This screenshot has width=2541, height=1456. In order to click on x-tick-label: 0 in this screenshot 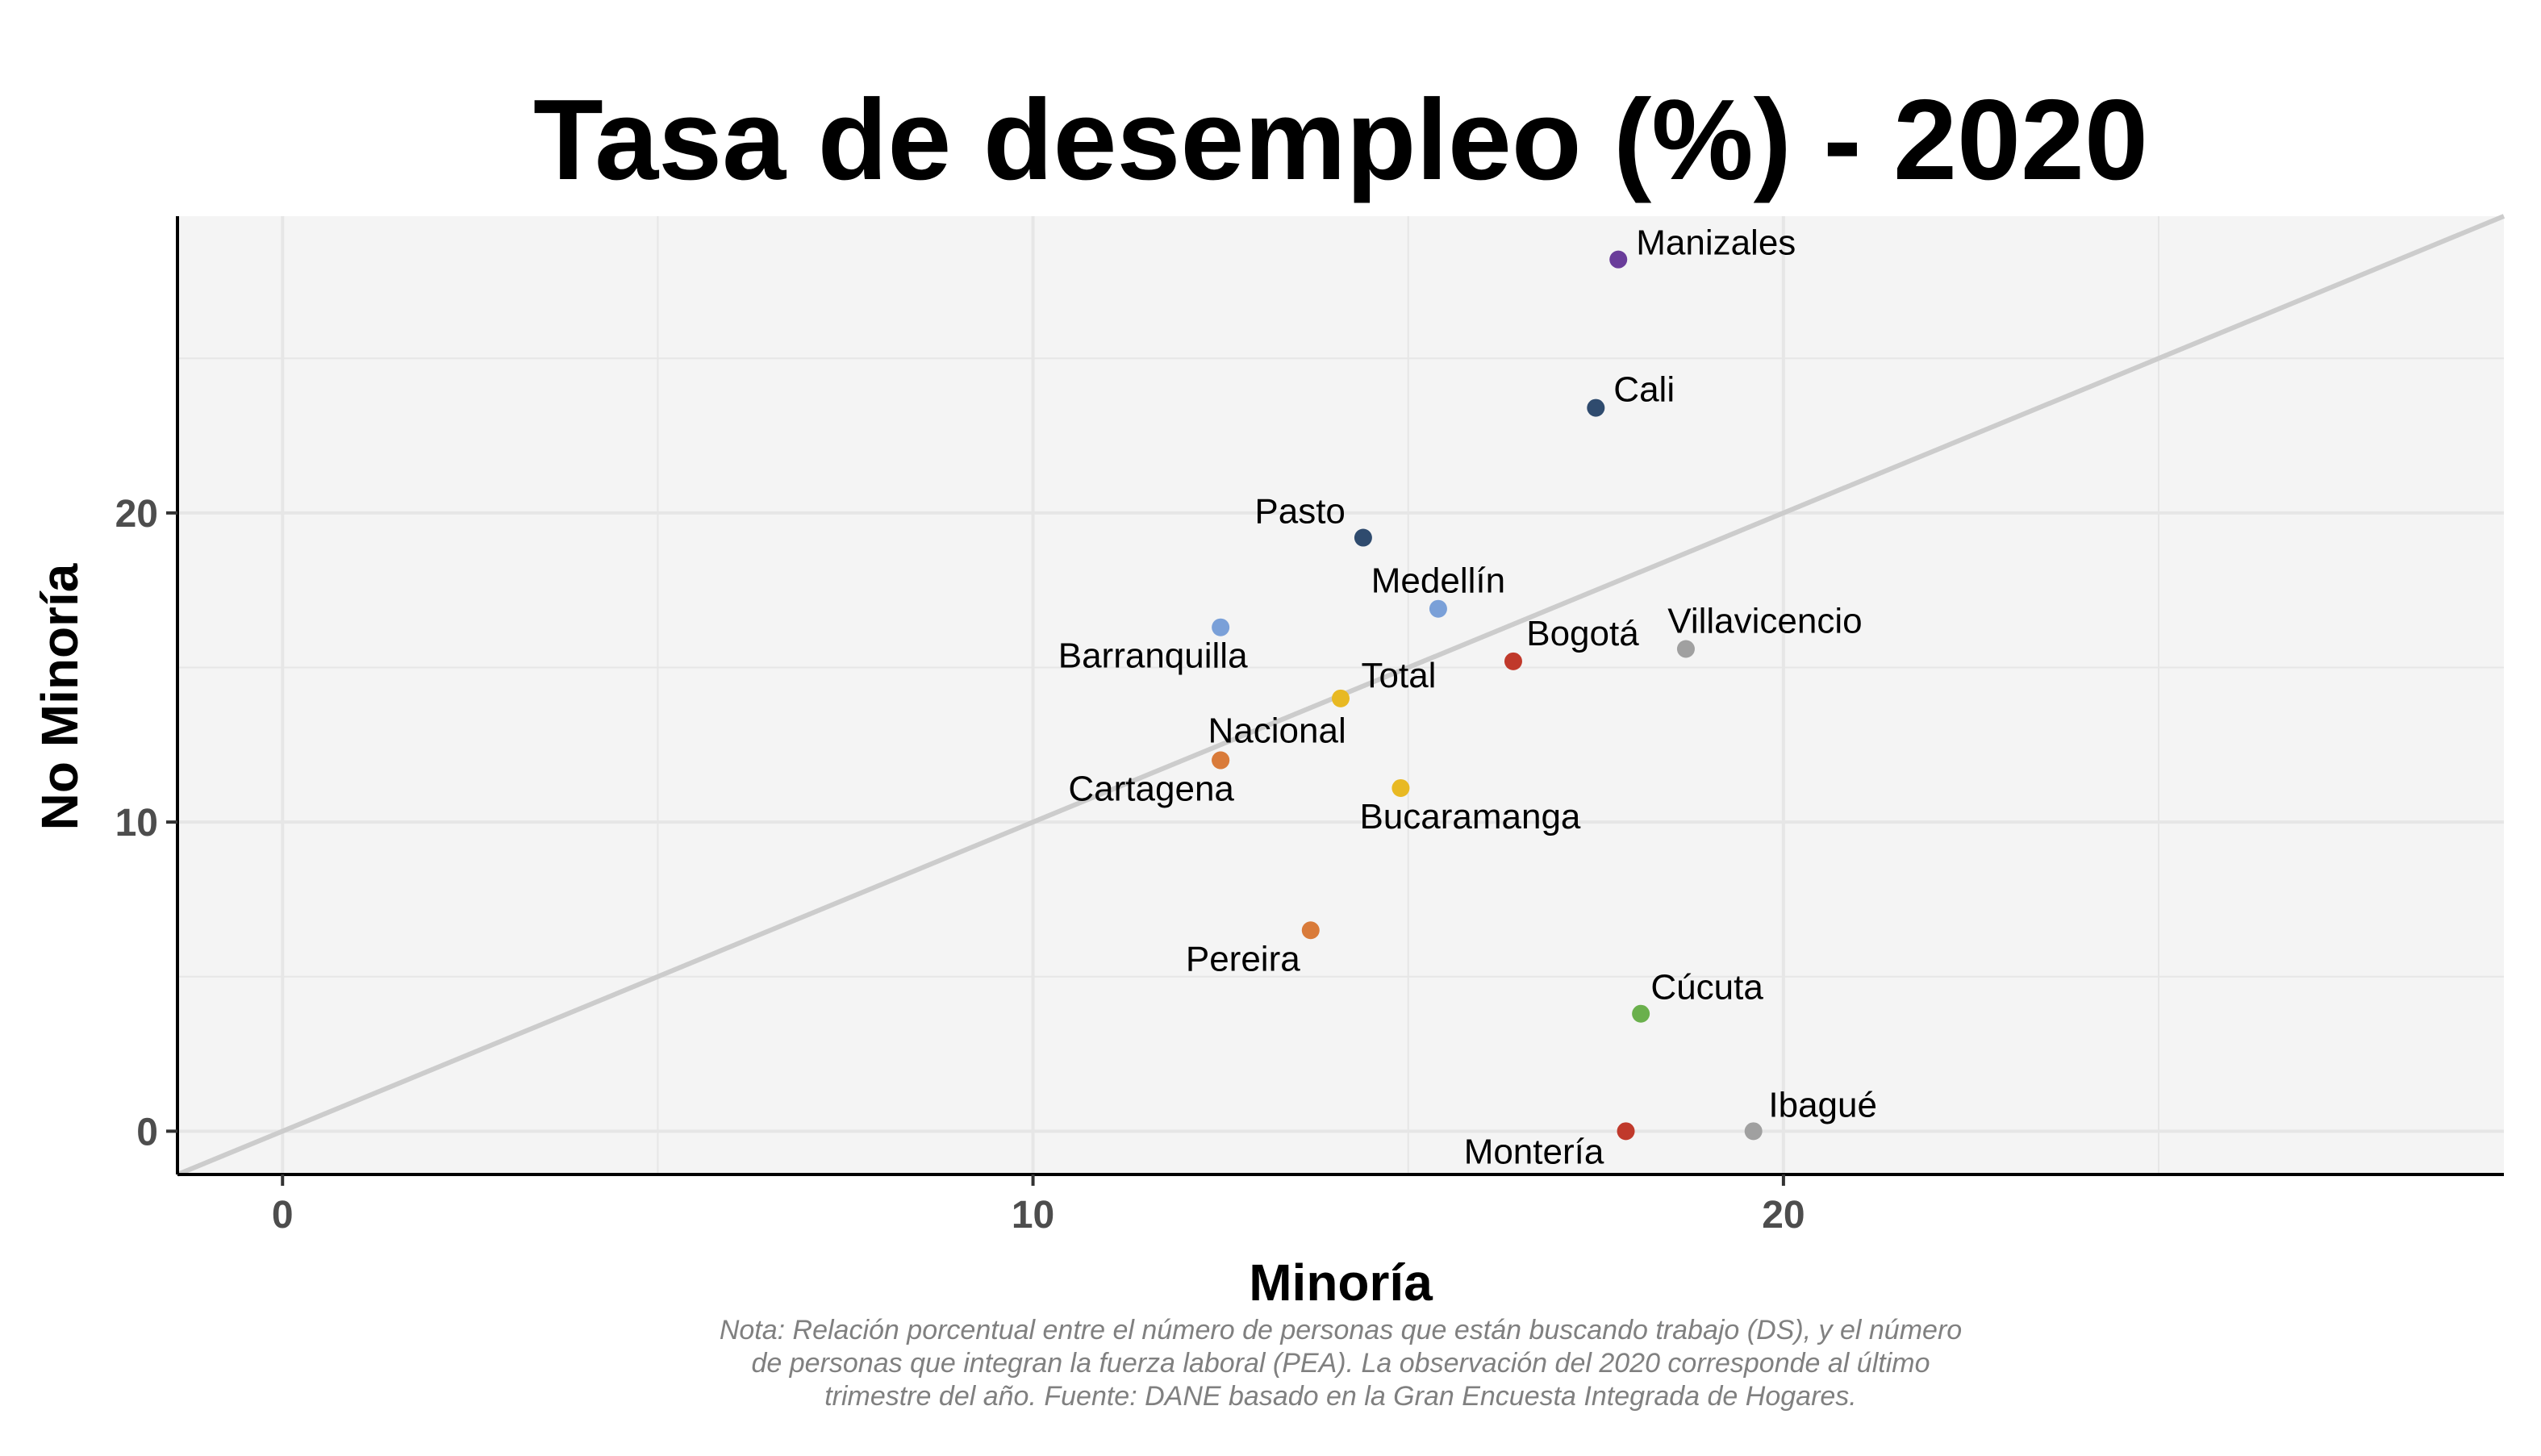, I will do `click(283, 1216)`.